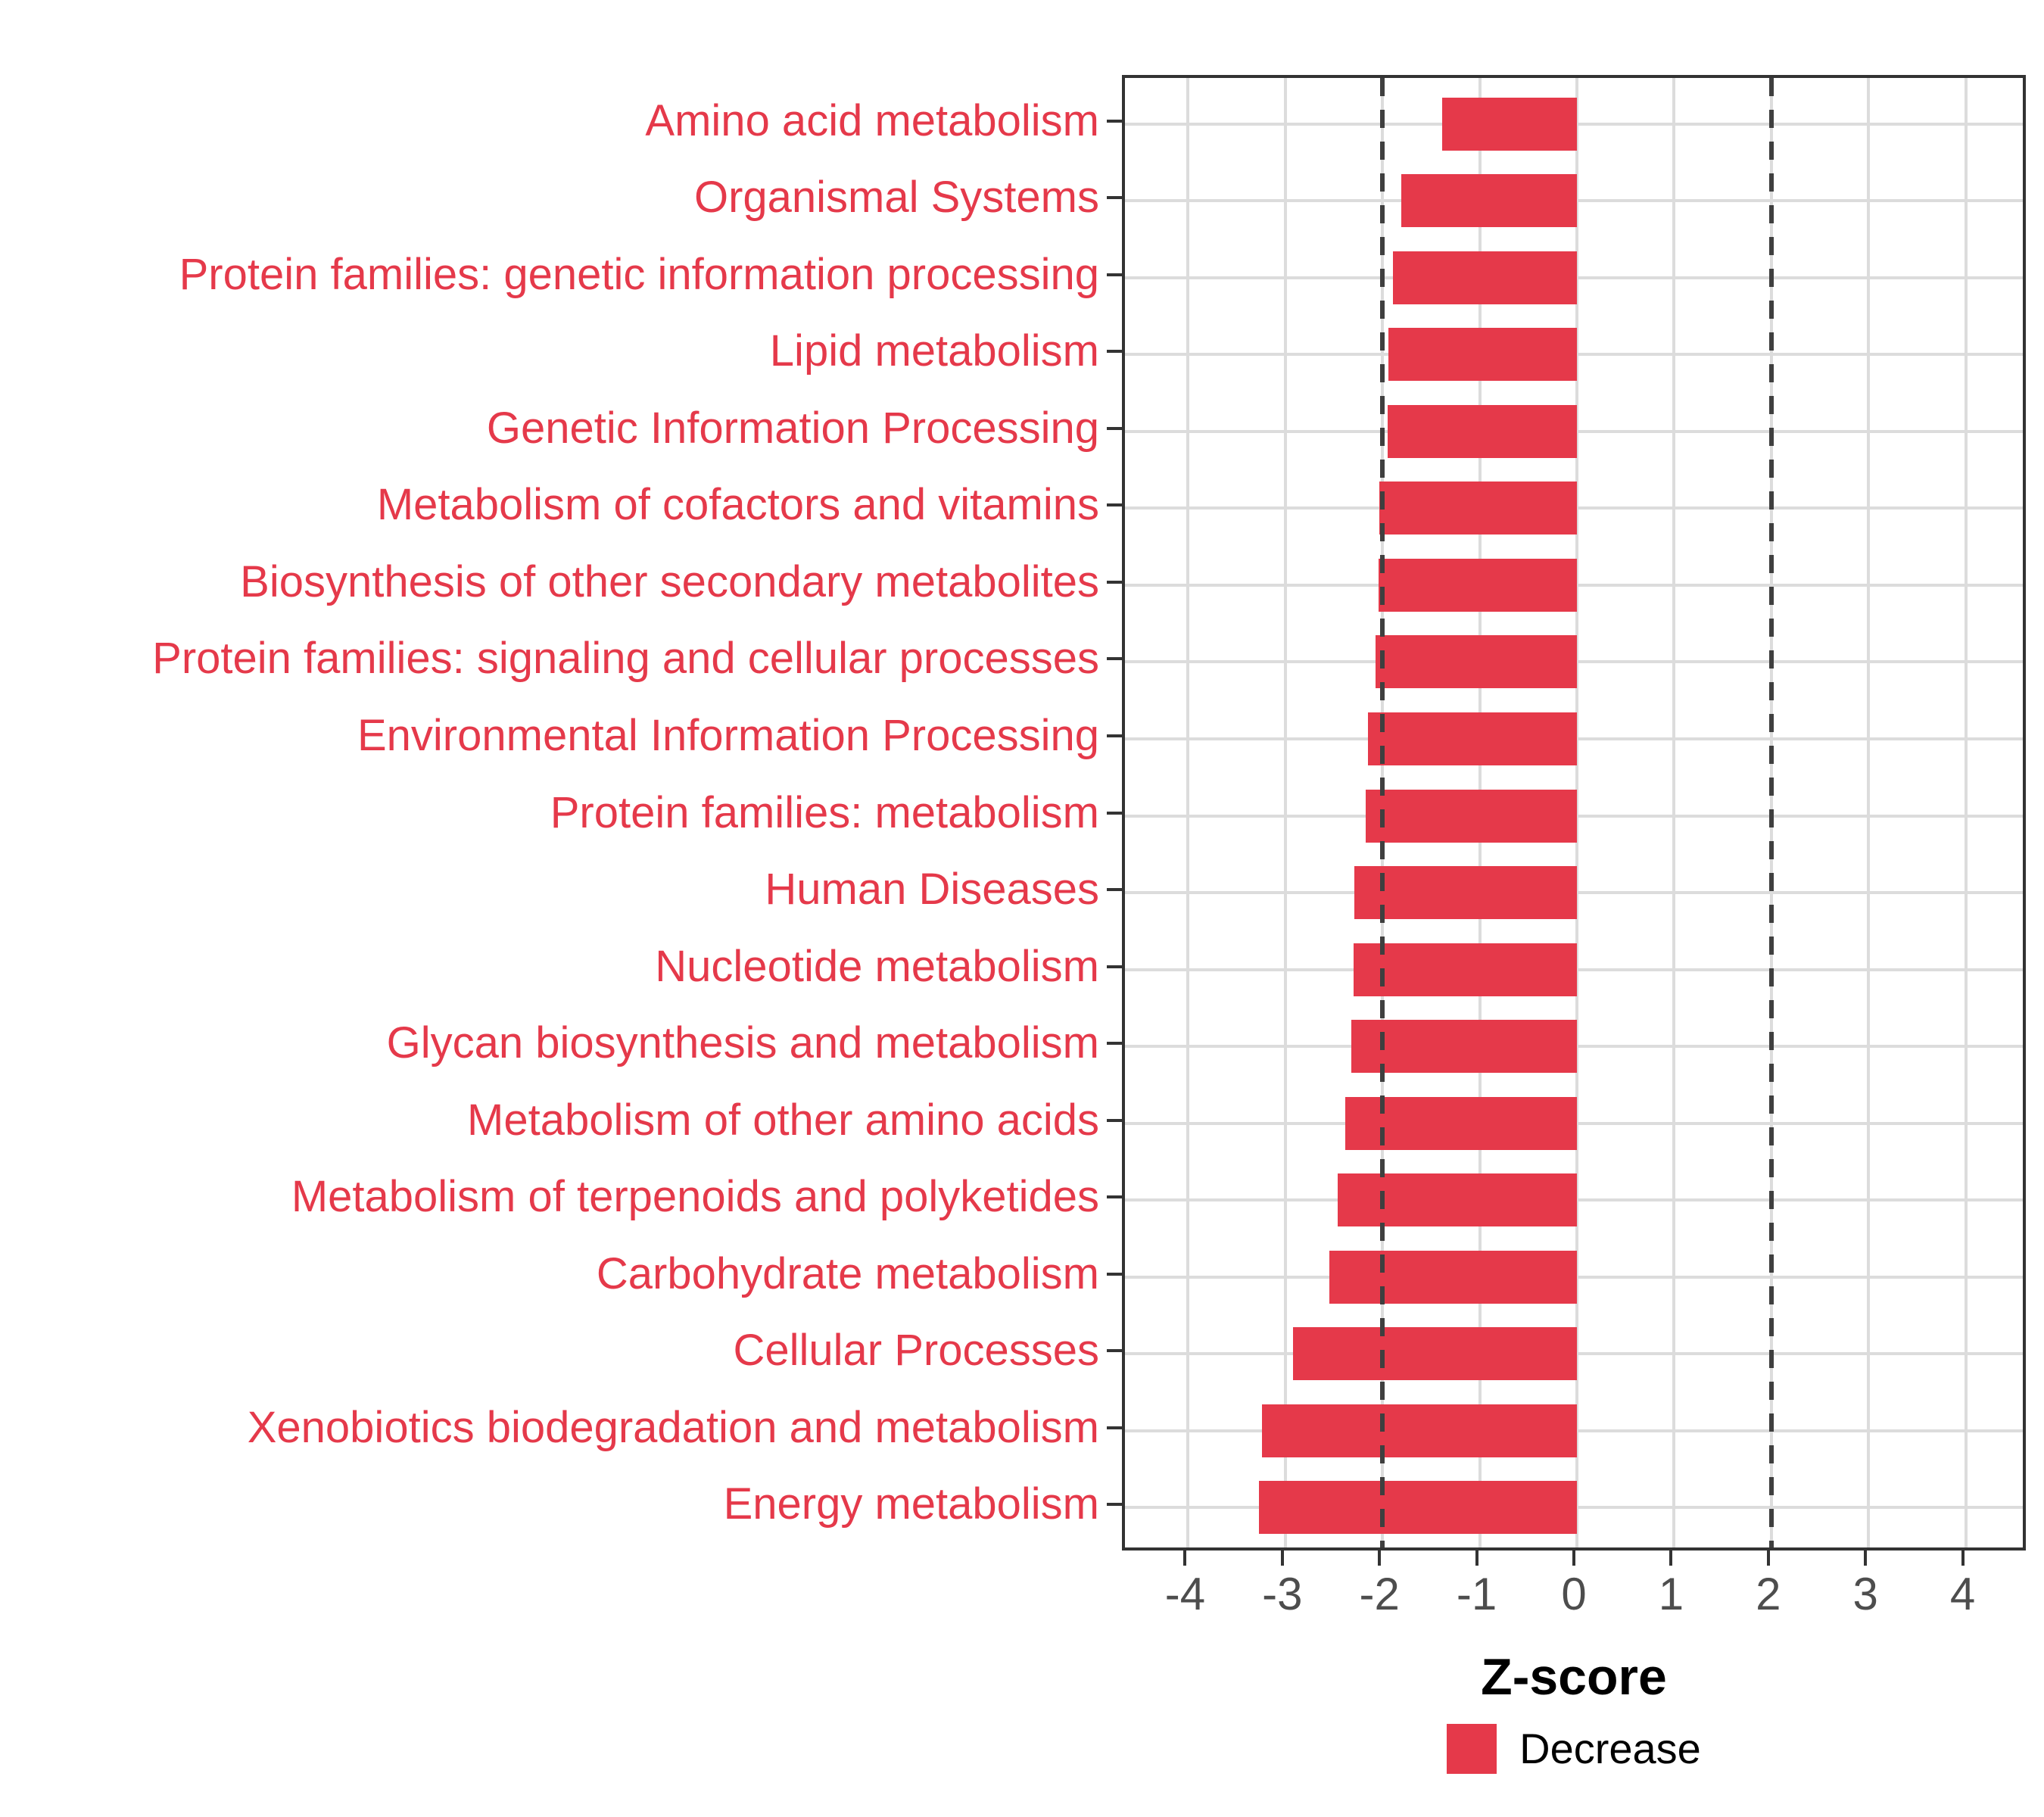  What do you see at coordinates (1471, 816) in the screenshot?
I see `bar-protein-families-metabolism` at bounding box center [1471, 816].